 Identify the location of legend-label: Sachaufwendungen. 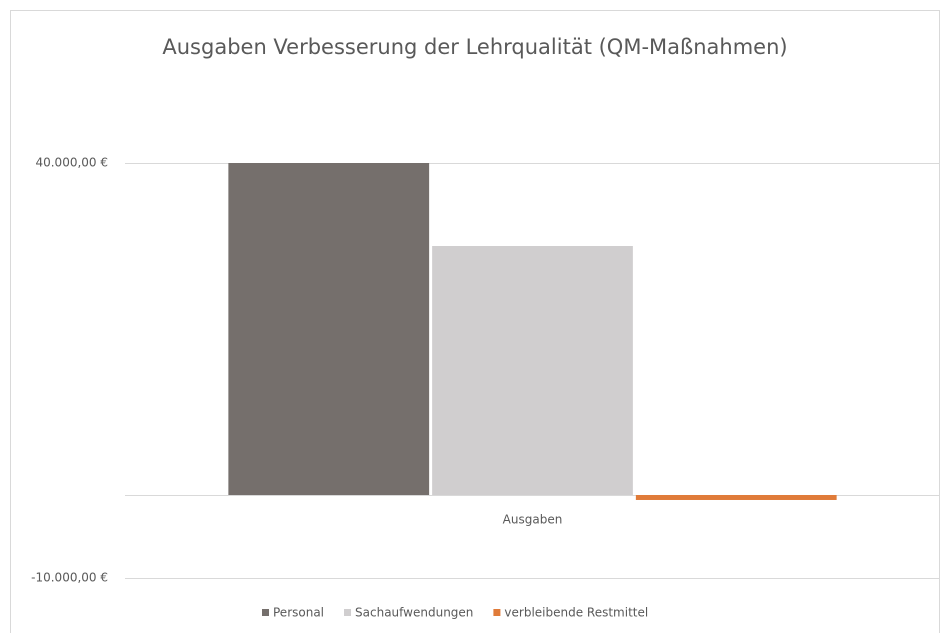
(414, 613).